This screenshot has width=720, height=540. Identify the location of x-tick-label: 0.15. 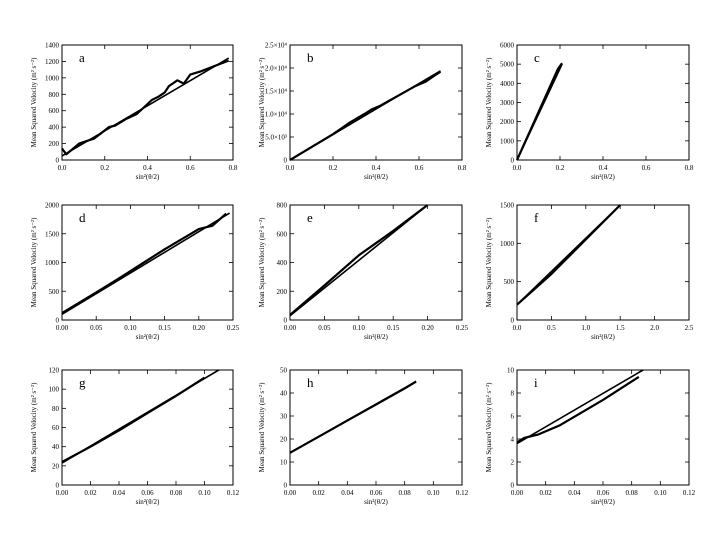
(164, 328).